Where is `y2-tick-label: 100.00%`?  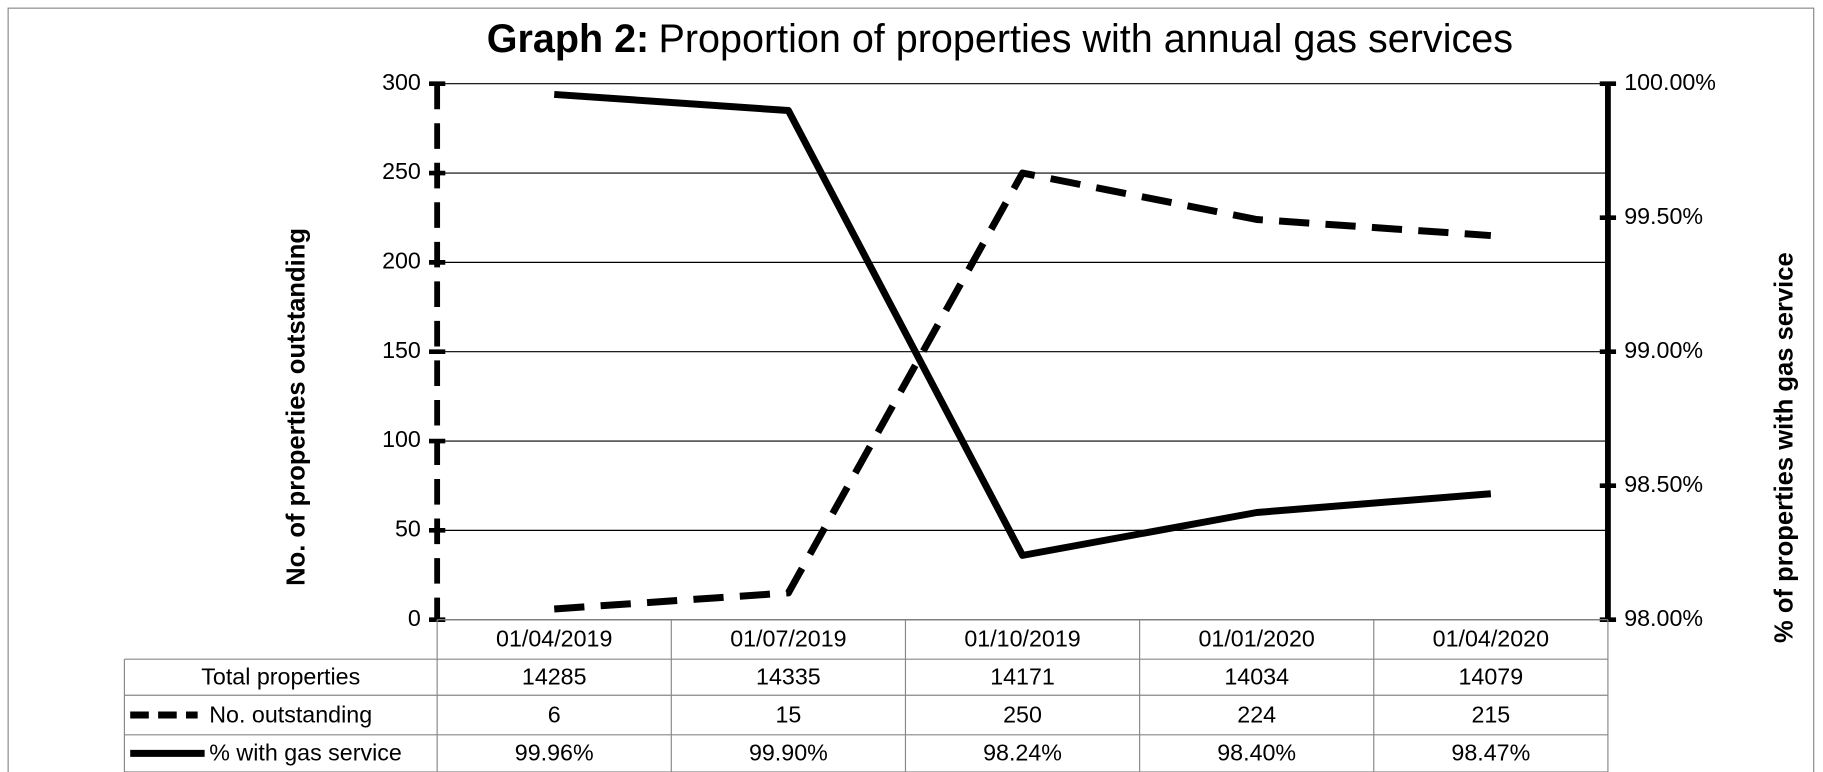
y2-tick-label: 100.00% is located at coordinates (1670, 82).